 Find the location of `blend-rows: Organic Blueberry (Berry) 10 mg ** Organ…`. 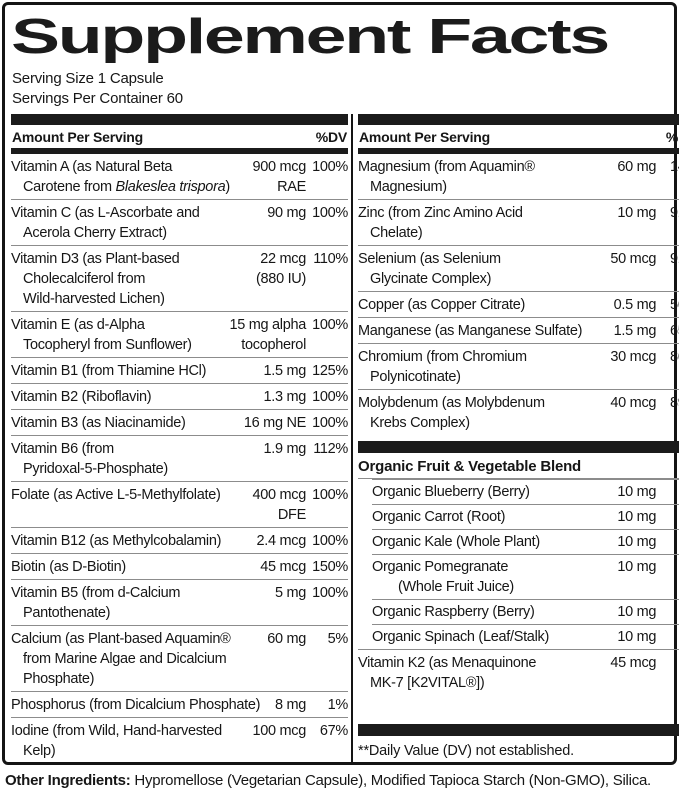

blend-rows: Organic Blueberry (Berry) 10 mg ** Organ… is located at coordinates (518, 564).